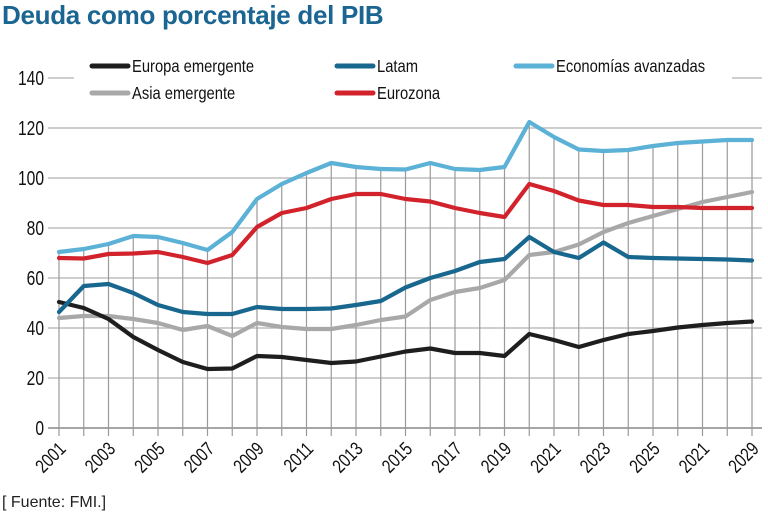  Describe the element at coordinates (348, 458) in the screenshot. I see `x-tick-label: 2013` at that location.